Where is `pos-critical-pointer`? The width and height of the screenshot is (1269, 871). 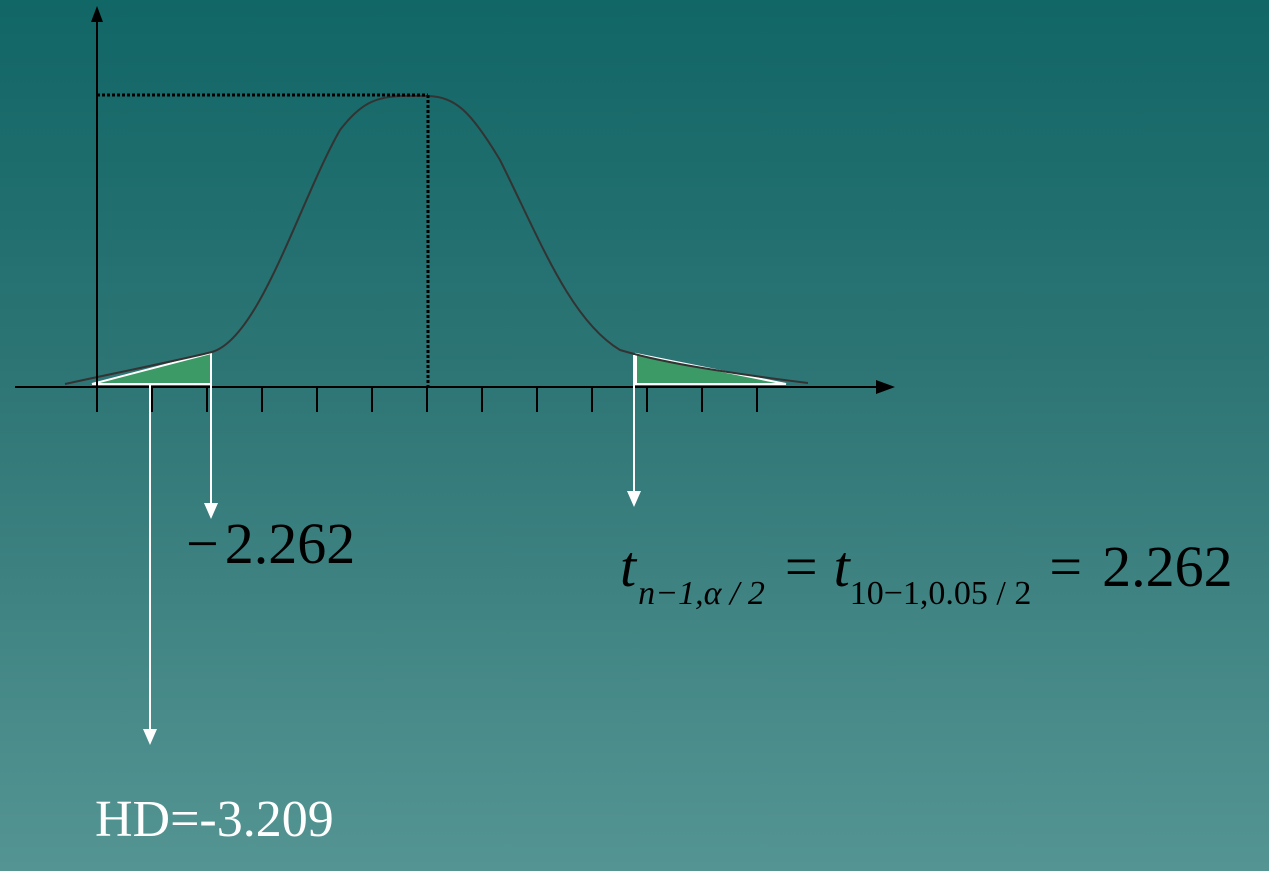
pos-critical-pointer is located at coordinates (634, 431).